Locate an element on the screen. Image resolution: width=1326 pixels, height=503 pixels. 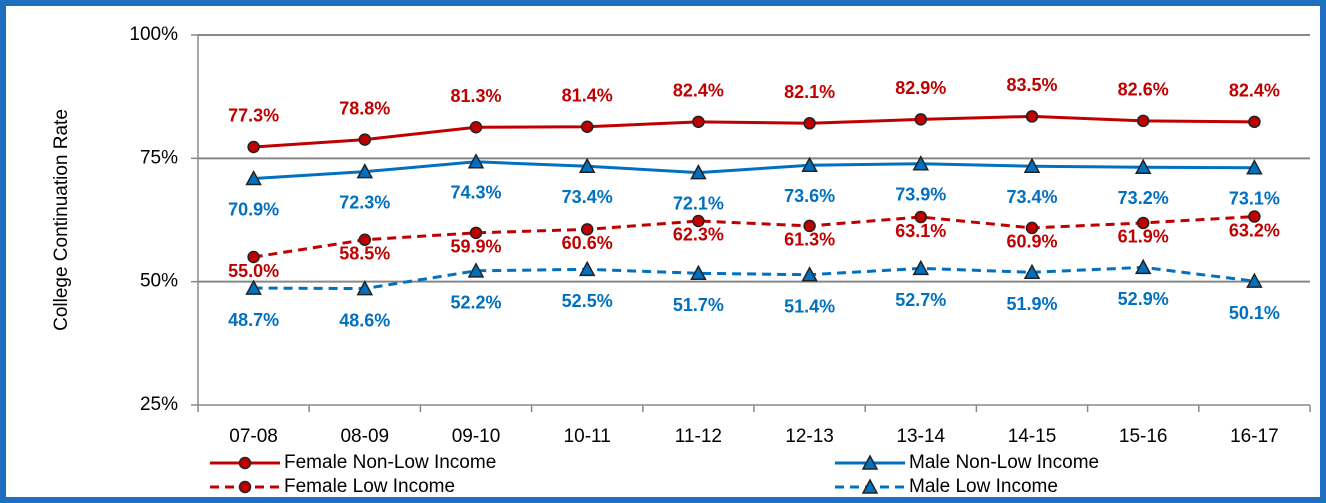
data-label: 61.9% is located at coordinates (1143, 237).